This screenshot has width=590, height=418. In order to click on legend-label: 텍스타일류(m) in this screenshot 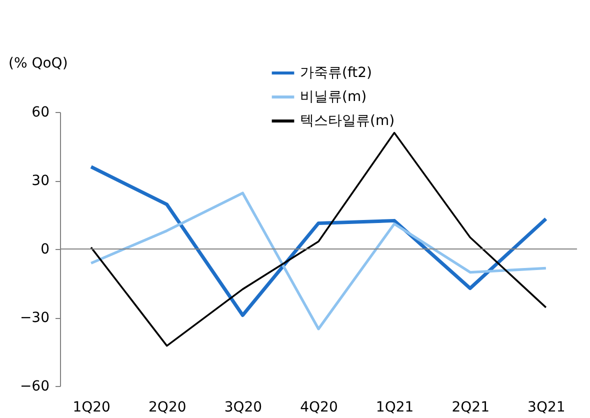, I will do `click(347, 121)`.